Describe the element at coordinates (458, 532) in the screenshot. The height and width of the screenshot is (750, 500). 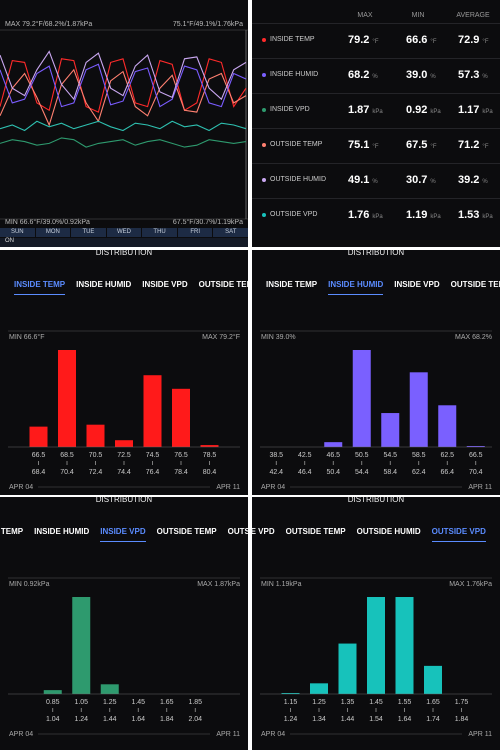
I see `tab: OUTSIDE VPD` at that location.